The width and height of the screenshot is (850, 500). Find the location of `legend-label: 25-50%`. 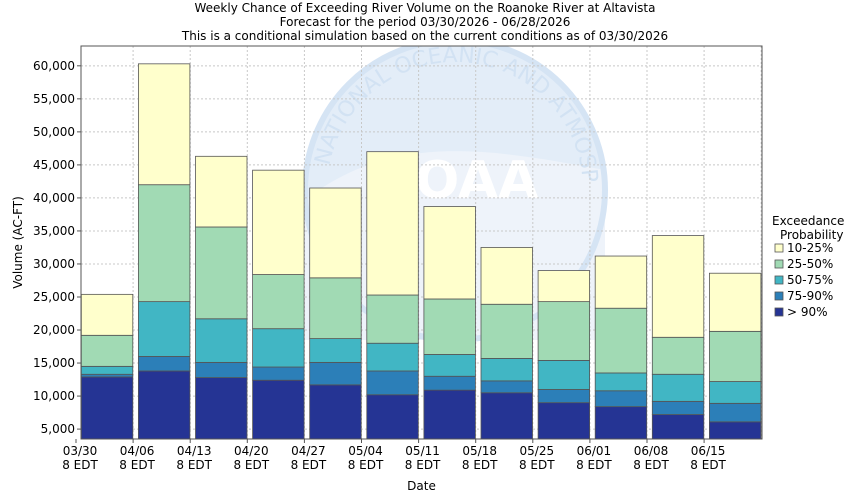

legend-label: 25-50% is located at coordinates (810, 264).